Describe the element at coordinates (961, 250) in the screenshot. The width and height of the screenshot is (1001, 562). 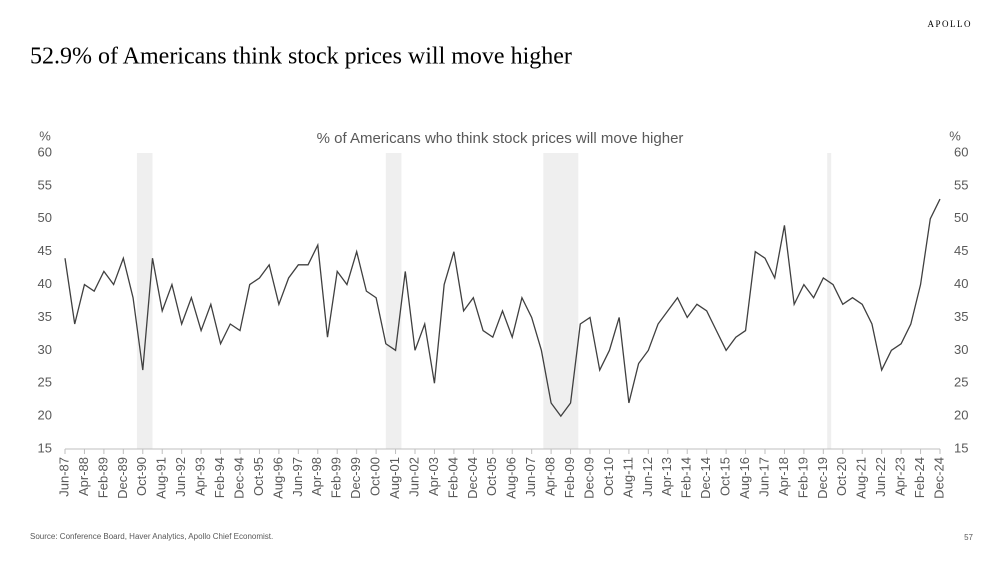
I see `y2-tick-label: 45` at that location.